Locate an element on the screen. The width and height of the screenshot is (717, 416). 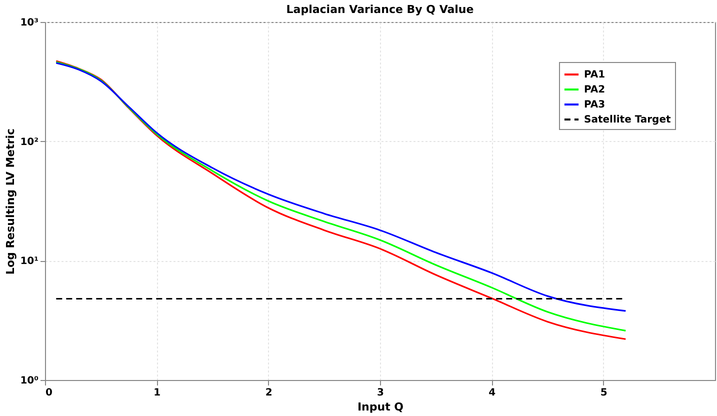
legend-label: PA2 is located at coordinates (595, 90).